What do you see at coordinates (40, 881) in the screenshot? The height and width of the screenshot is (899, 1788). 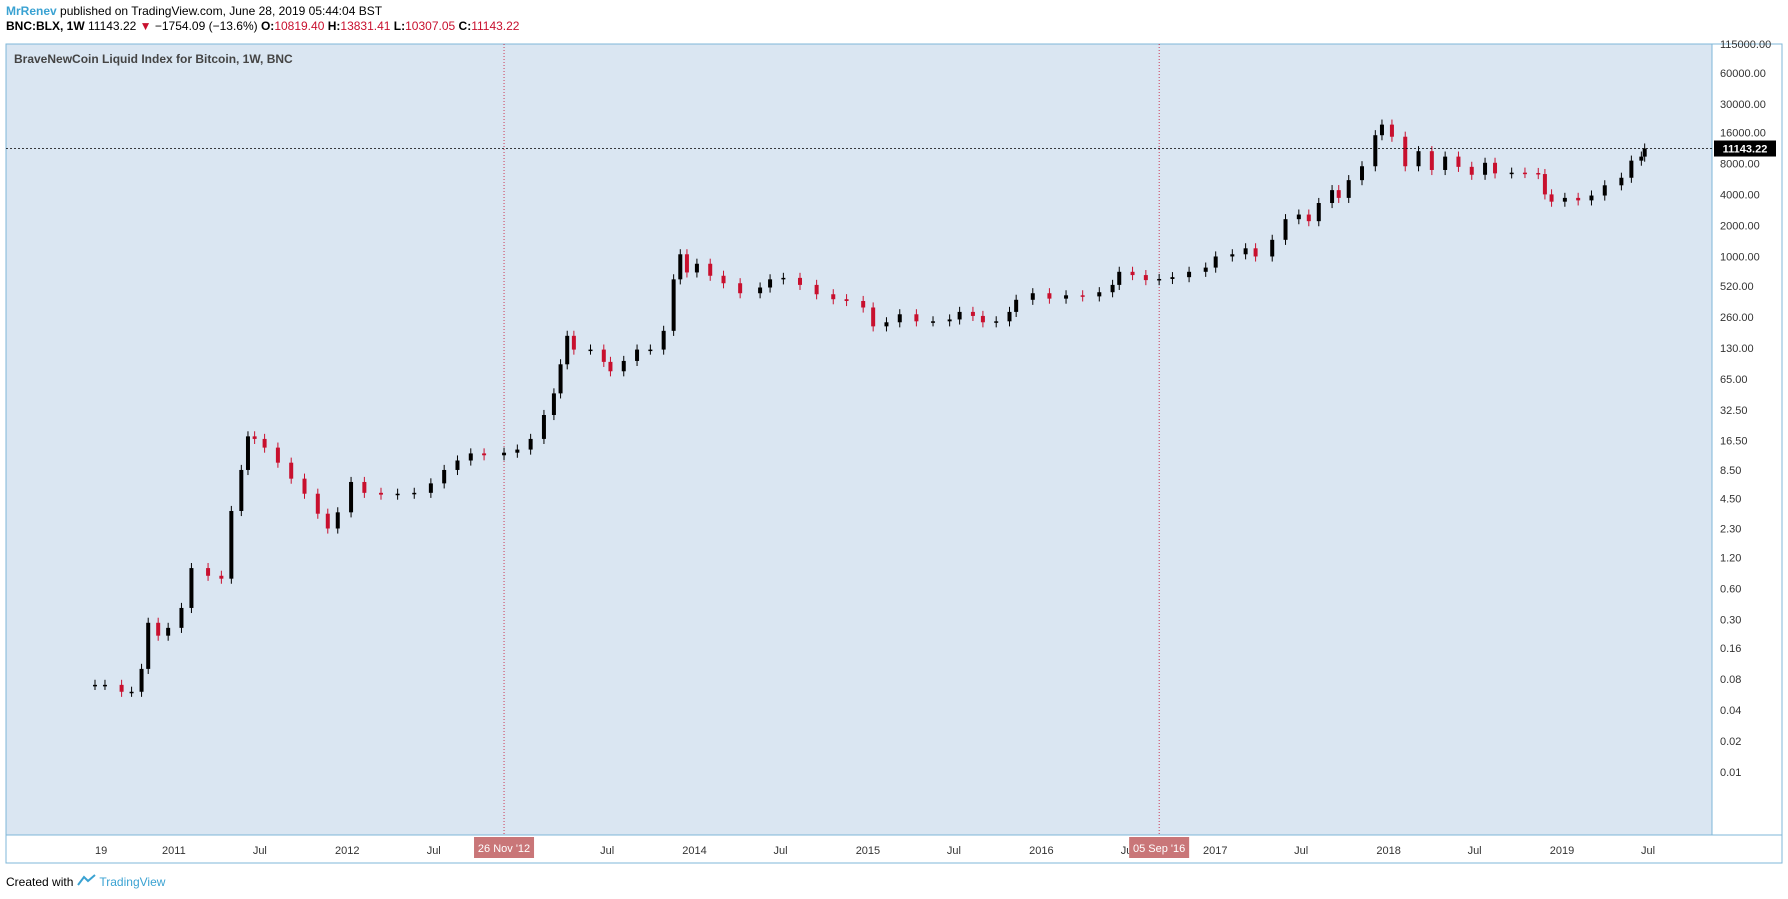 I see `created-with-text: Created with` at bounding box center [40, 881].